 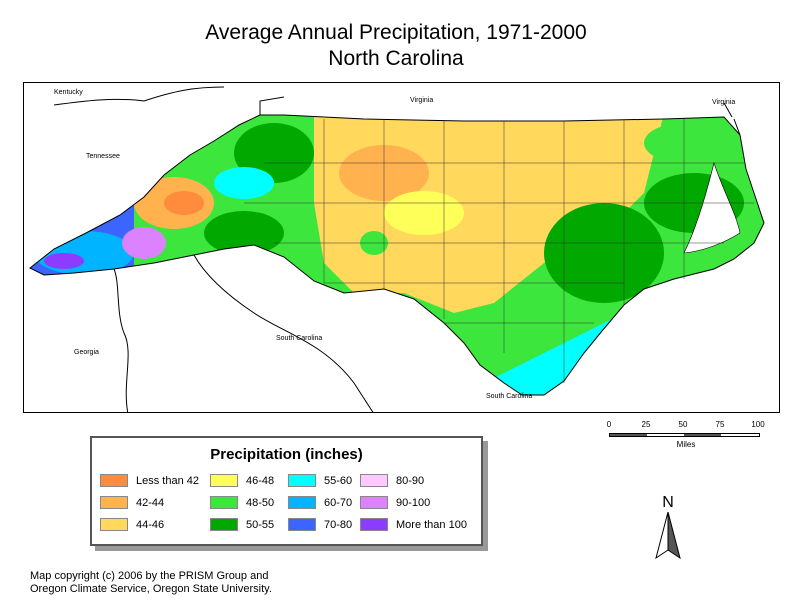 What do you see at coordinates (299, 338) in the screenshot?
I see `neighbor-label-south-carolina: South Carolina` at bounding box center [299, 338].